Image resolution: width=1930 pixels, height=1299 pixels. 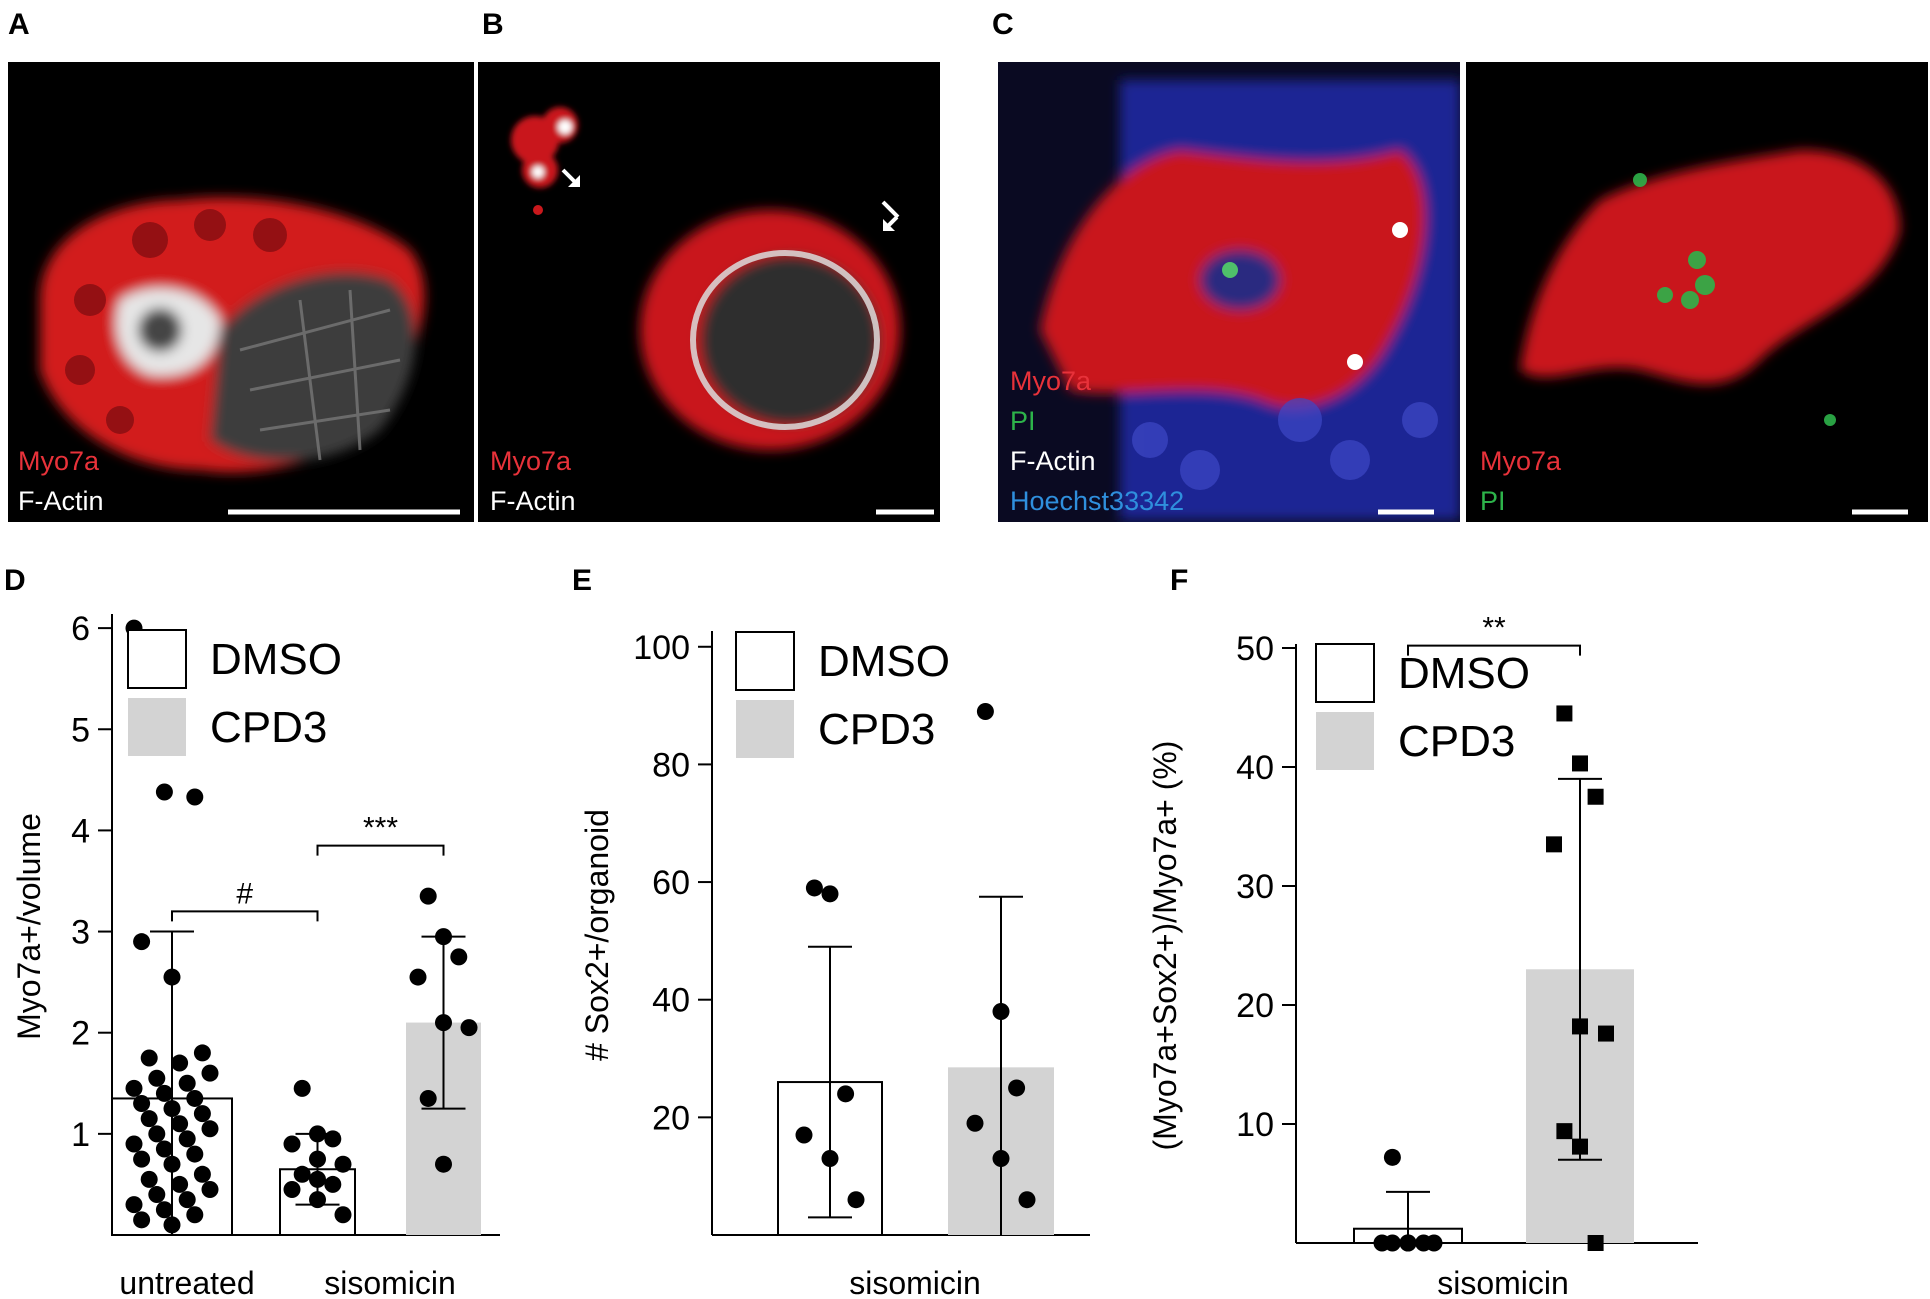 What do you see at coordinates (19, 24) in the screenshot?
I see `panel-letter-a: A` at bounding box center [19, 24].